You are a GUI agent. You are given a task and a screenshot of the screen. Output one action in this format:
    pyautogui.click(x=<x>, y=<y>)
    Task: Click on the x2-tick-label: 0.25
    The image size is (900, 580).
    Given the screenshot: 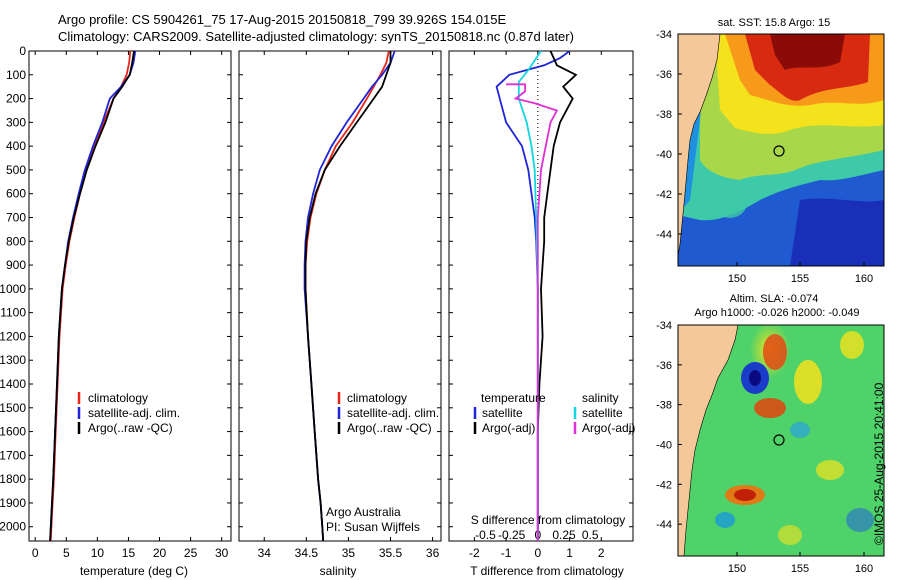 What is the action you would take?
    pyautogui.click(x=564, y=535)
    